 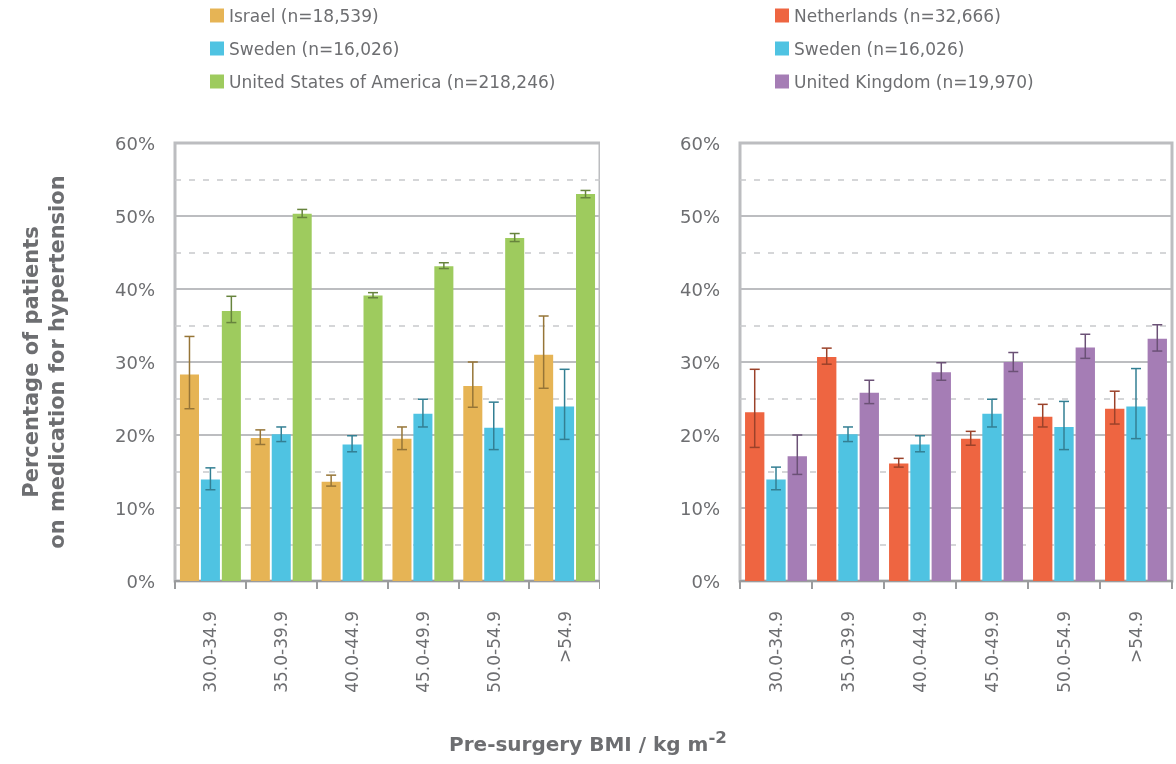 What do you see at coordinates (392, 81) in the screenshot?
I see `legend-label: United States of America (n=218,246)` at bounding box center [392, 81].